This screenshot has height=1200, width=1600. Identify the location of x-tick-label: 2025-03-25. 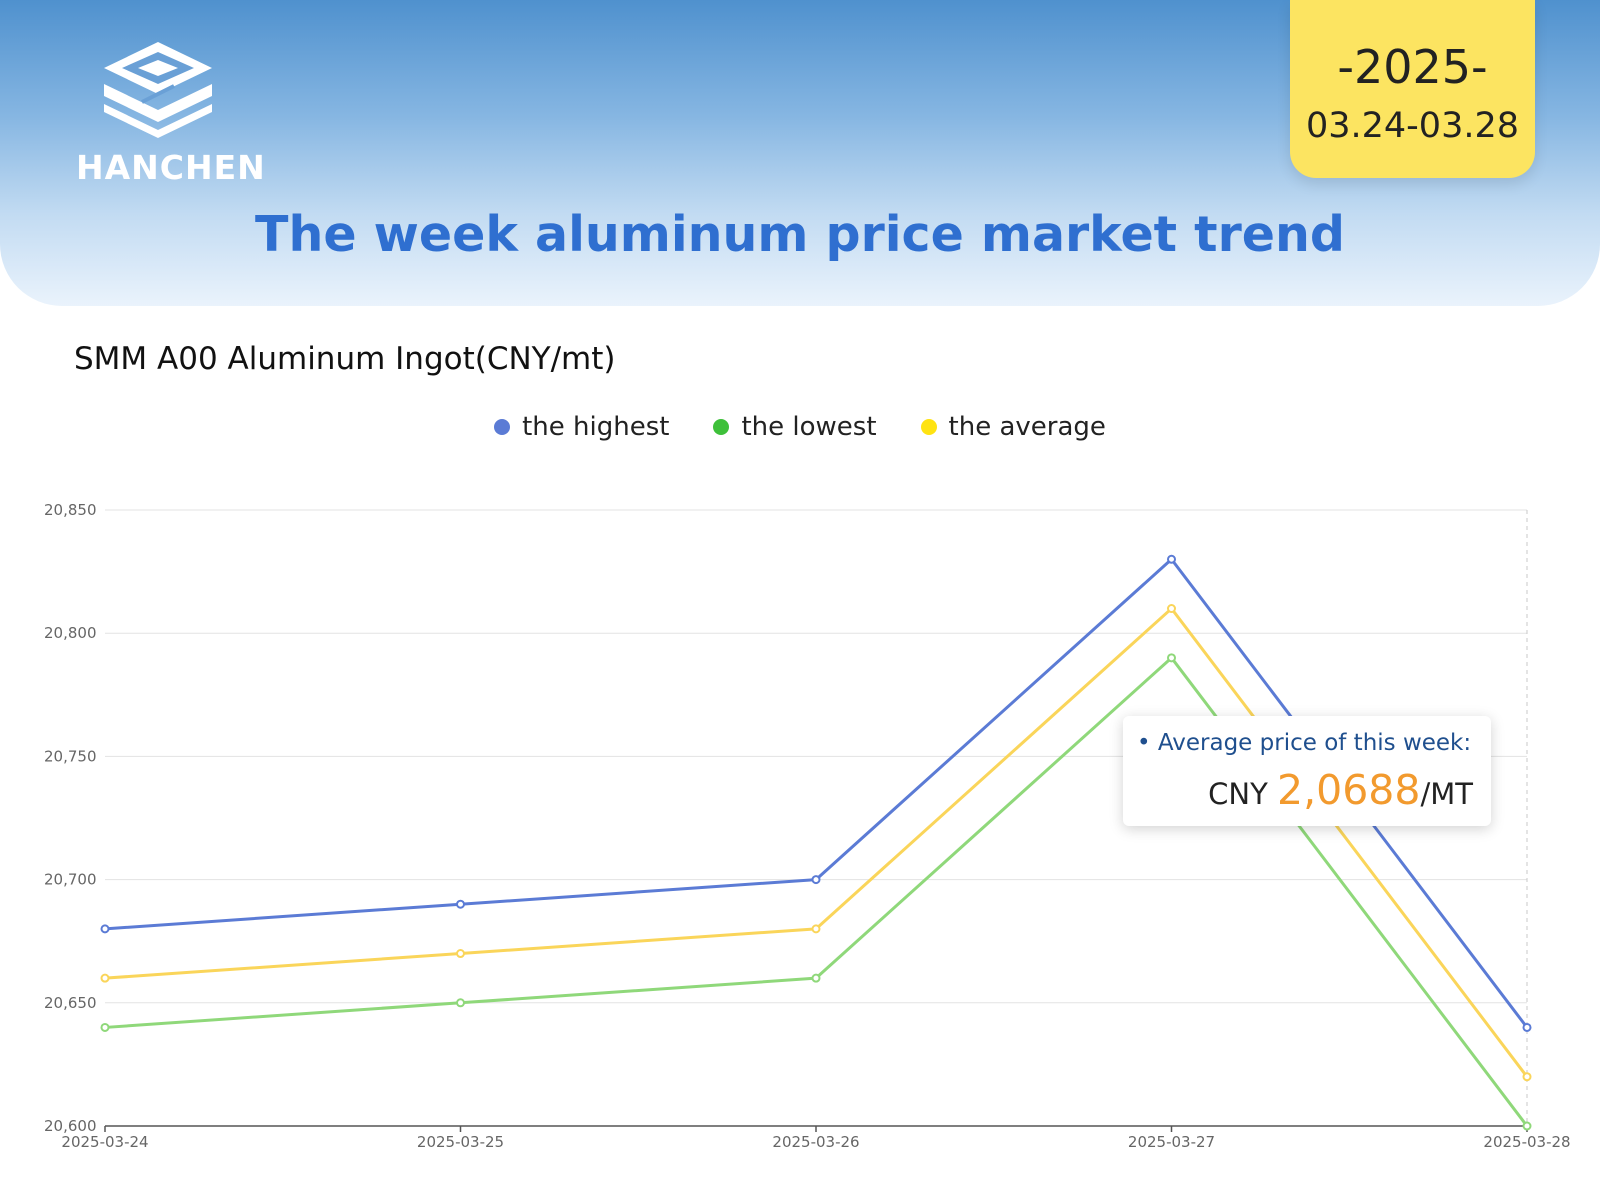
(460, 1142).